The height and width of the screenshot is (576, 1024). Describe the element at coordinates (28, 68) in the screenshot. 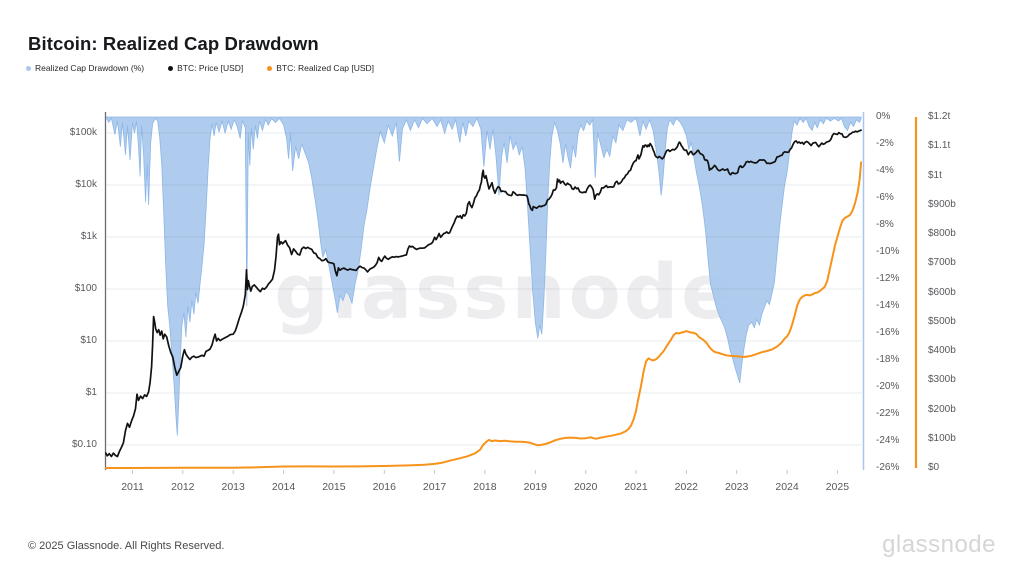

I see `drawdown-legend-dot-icon` at that location.